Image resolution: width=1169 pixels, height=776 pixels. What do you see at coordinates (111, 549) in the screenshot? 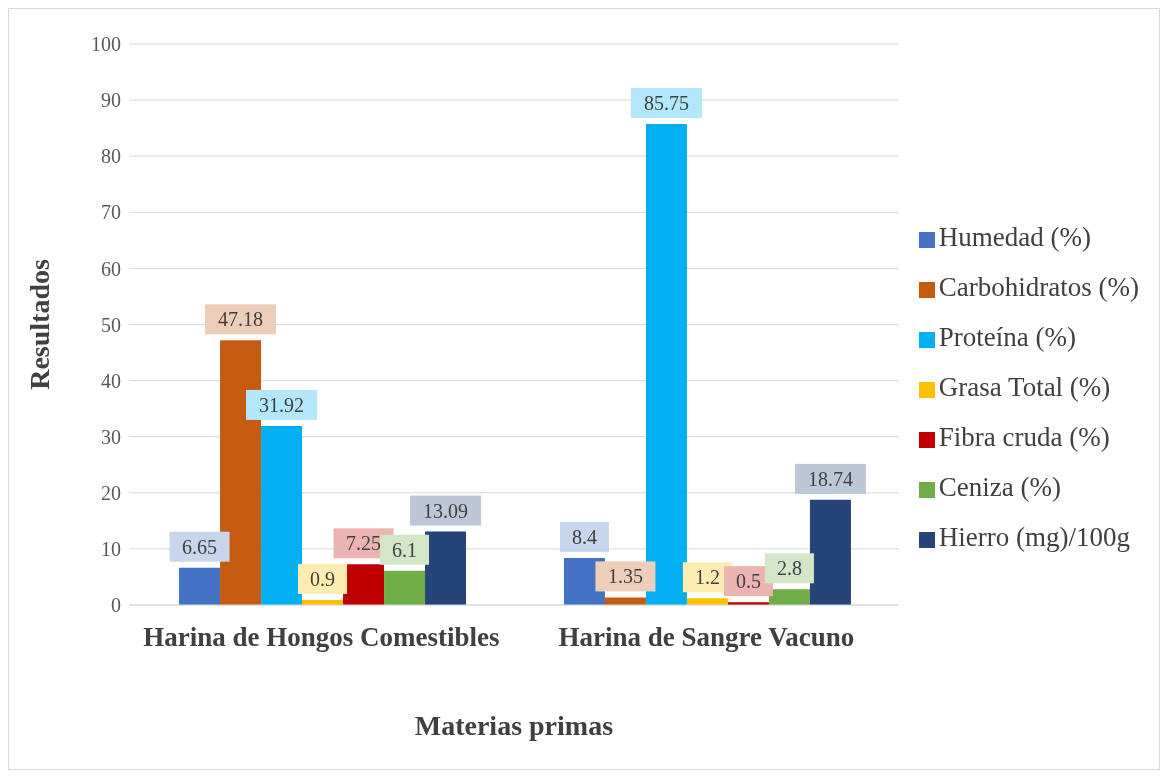
I see `y-tick-label: 10` at bounding box center [111, 549].